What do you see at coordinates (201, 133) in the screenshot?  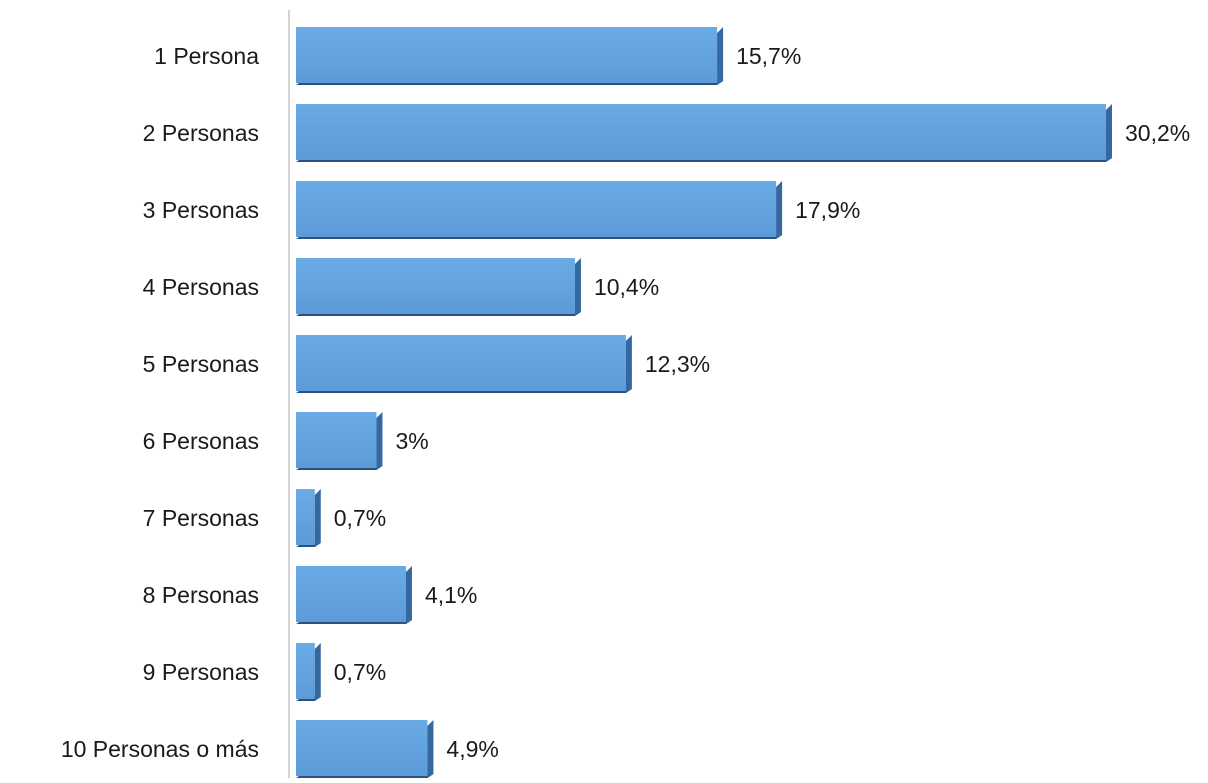 I see `category-label: 2 Personas` at bounding box center [201, 133].